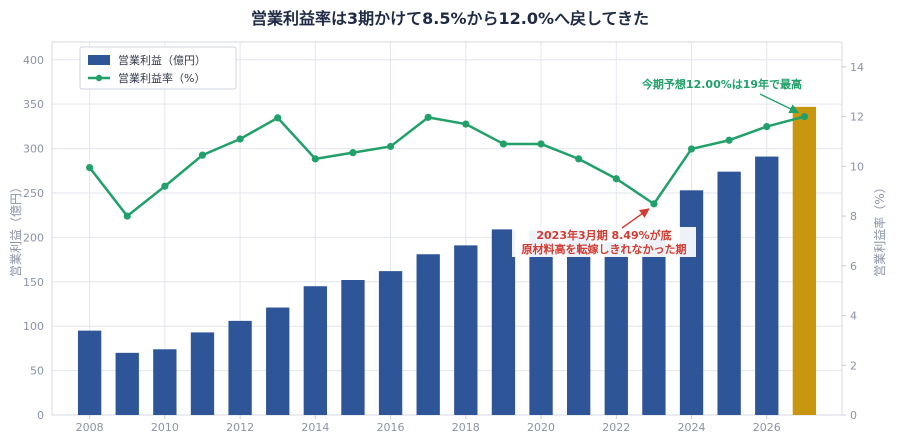 The height and width of the screenshot is (447, 900). Describe the element at coordinates (692, 427) in the screenshot. I see `x-tick-label: 2024` at that location.